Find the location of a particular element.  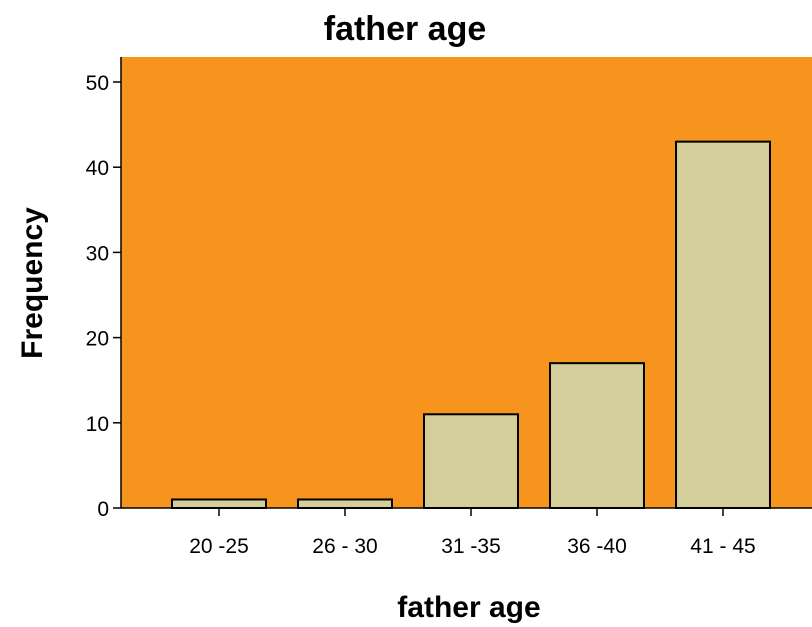

x-axis-title: father age is located at coordinates (468, 607).